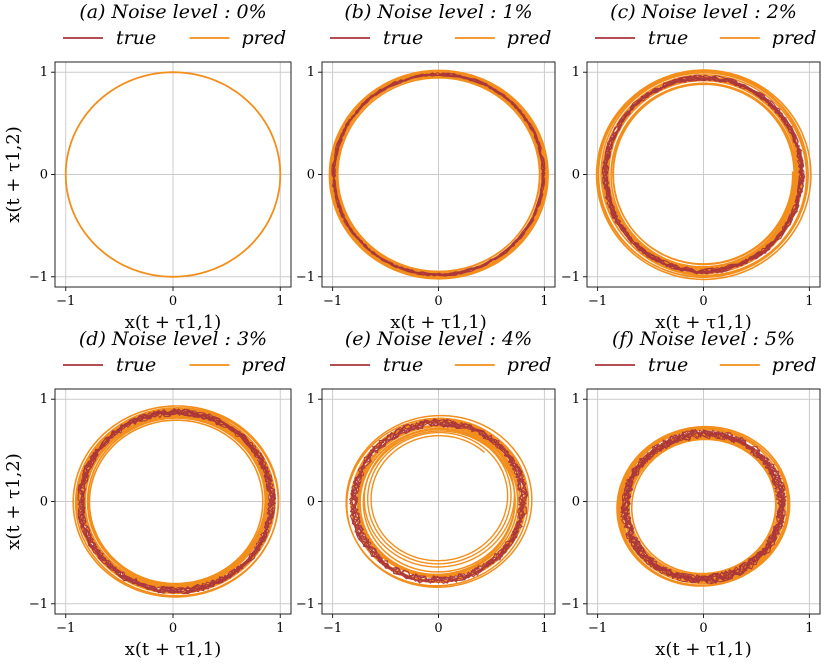 This screenshot has width=830, height=664. What do you see at coordinates (438, 339) in the screenshot?
I see `subplot-title: (e) Noise level : 4%` at bounding box center [438, 339].